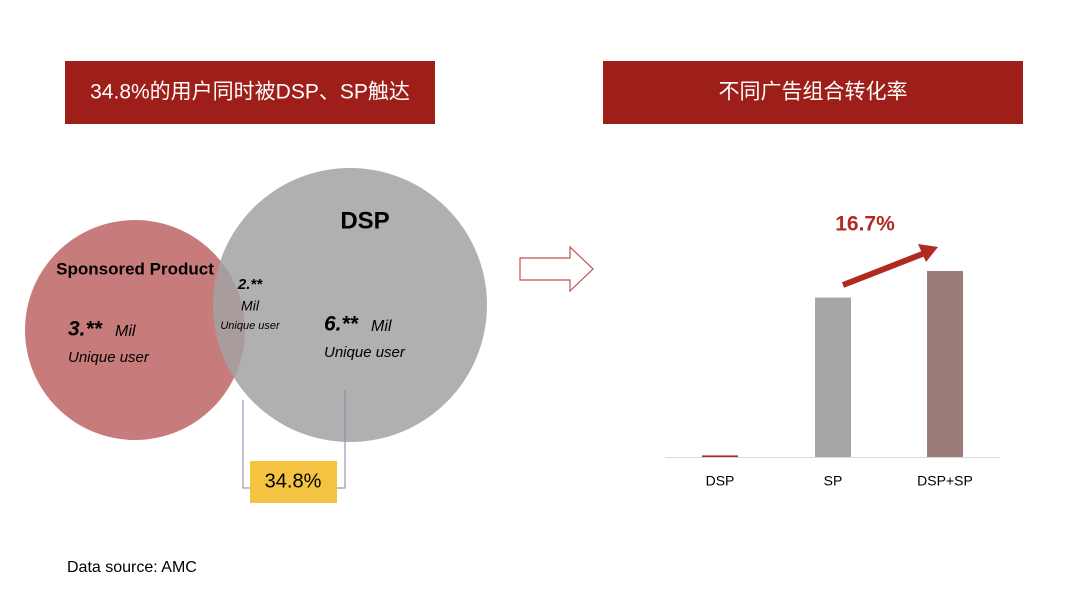 This screenshot has width=1080, height=603. I want to click on header-title: 34.8%的用户同时被DSP、SP触达, so click(250, 92).